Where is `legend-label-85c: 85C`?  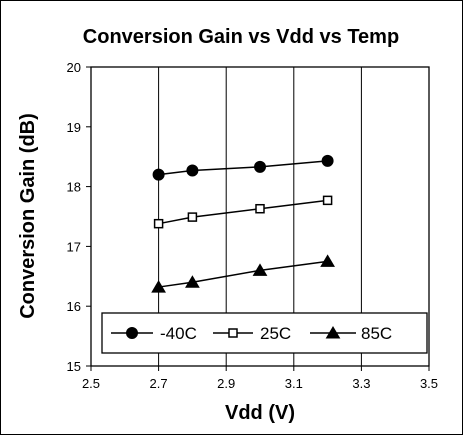 legend-label-85c: 85C is located at coordinates (376, 333).